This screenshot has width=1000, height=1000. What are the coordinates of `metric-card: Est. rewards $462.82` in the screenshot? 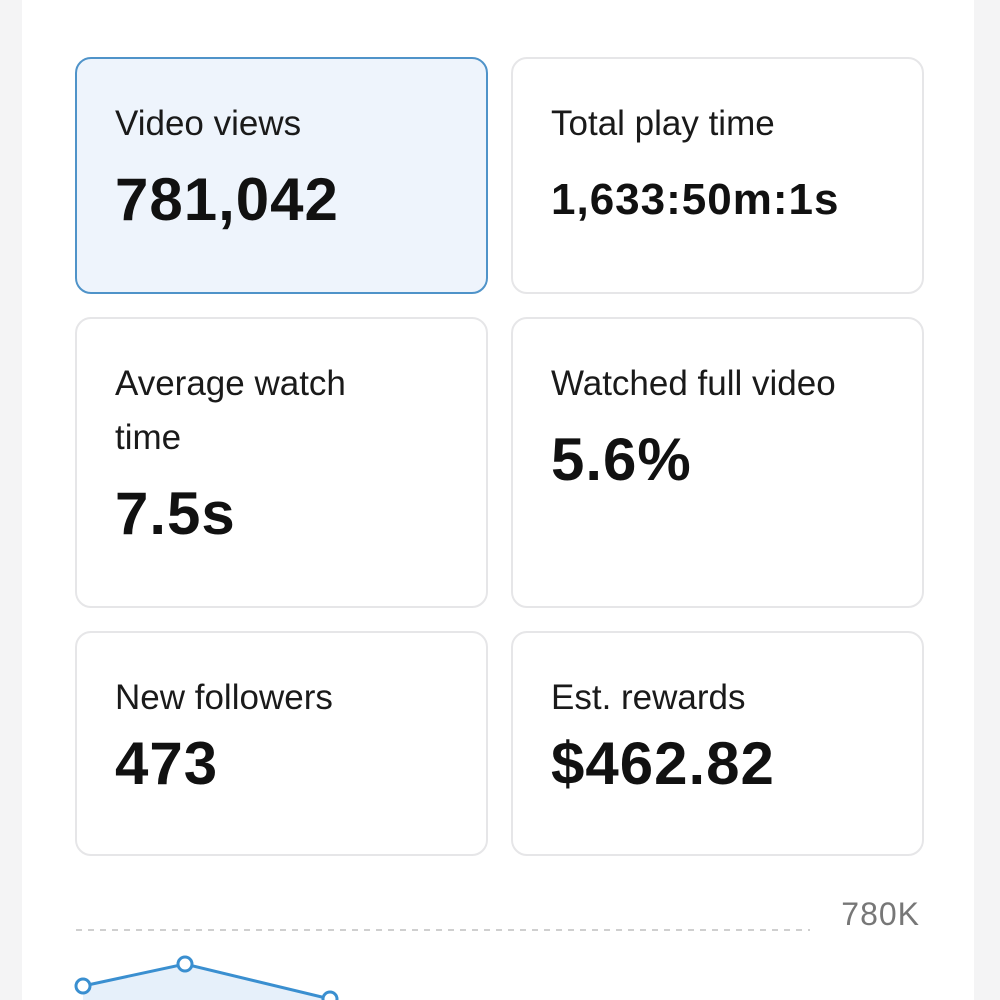 It's located at (717, 743).